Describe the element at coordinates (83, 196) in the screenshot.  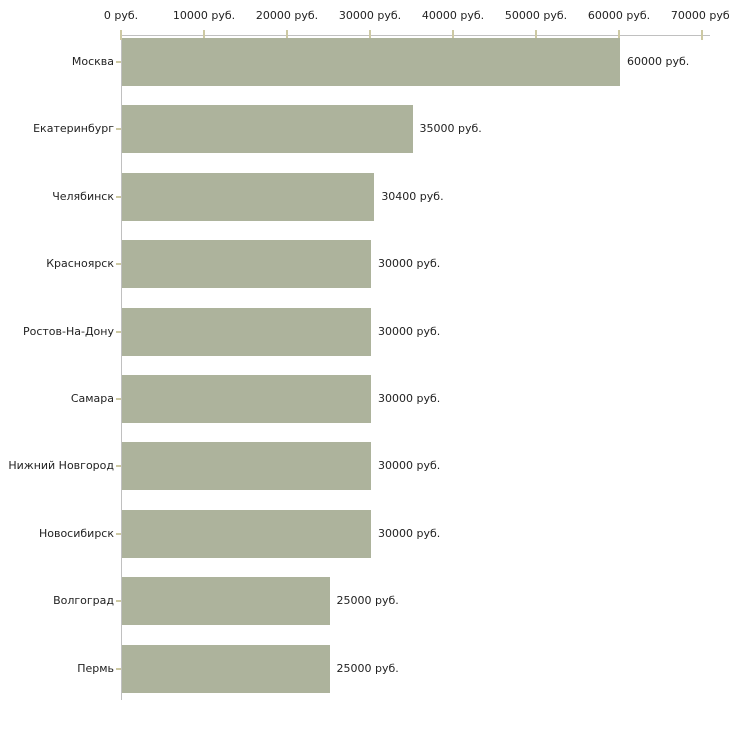
I see `category-label: Челябинск` at that location.